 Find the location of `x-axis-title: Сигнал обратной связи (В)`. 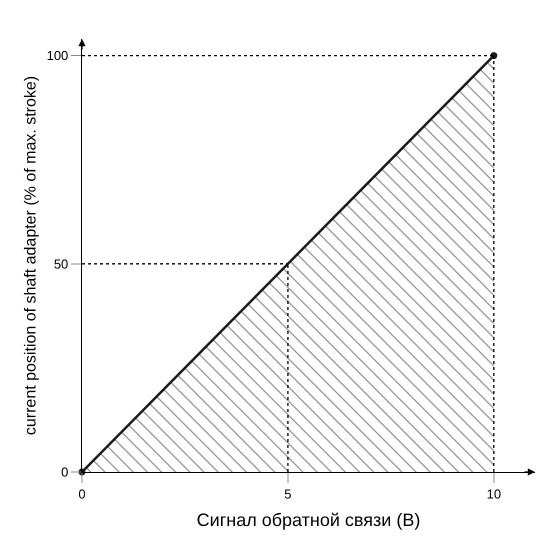

x-axis-title: Сигнал обратной связи (В) is located at coordinates (308, 520).